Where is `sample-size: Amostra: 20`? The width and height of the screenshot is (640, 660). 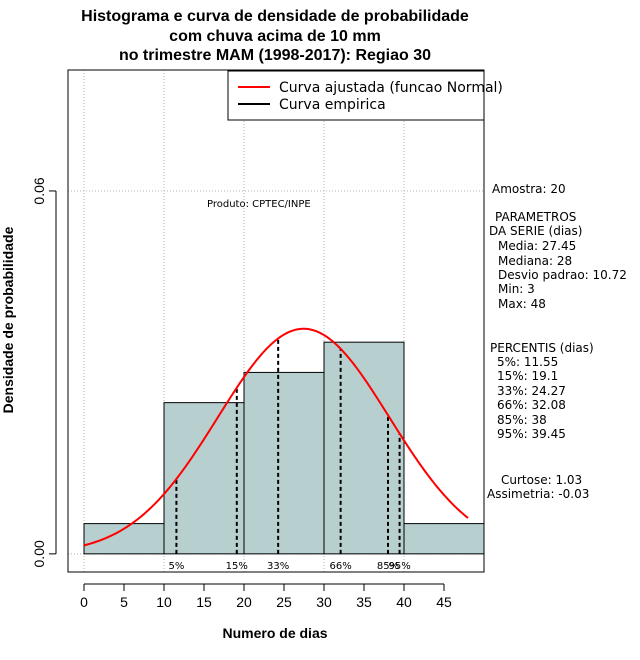
sample-size: Amostra: 20 is located at coordinates (529, 189).